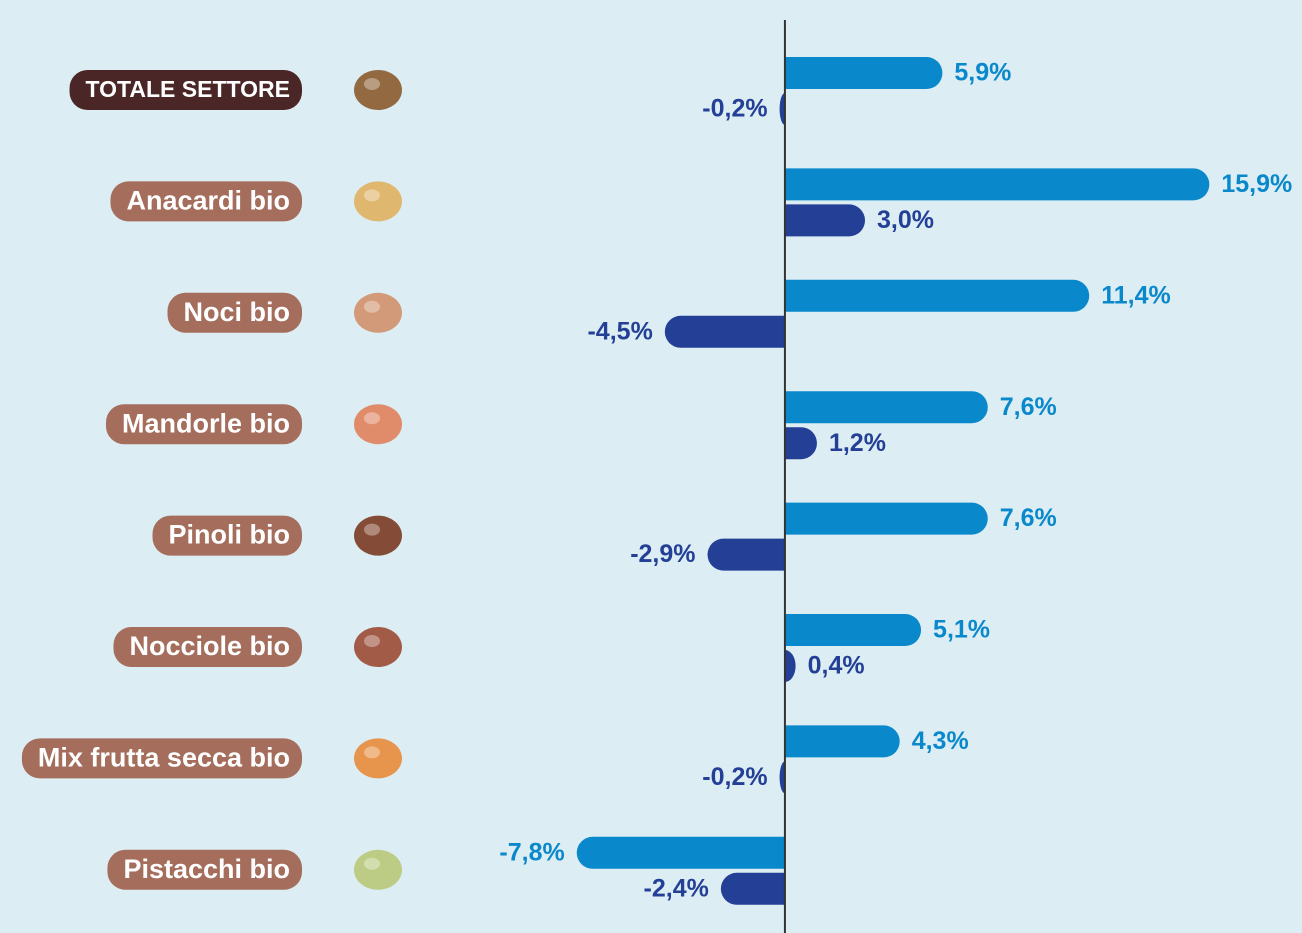 Image resolution: width=1302 pixels, height=933 pixels. I want to click on value-label: 4,3%, so click(940, 741).